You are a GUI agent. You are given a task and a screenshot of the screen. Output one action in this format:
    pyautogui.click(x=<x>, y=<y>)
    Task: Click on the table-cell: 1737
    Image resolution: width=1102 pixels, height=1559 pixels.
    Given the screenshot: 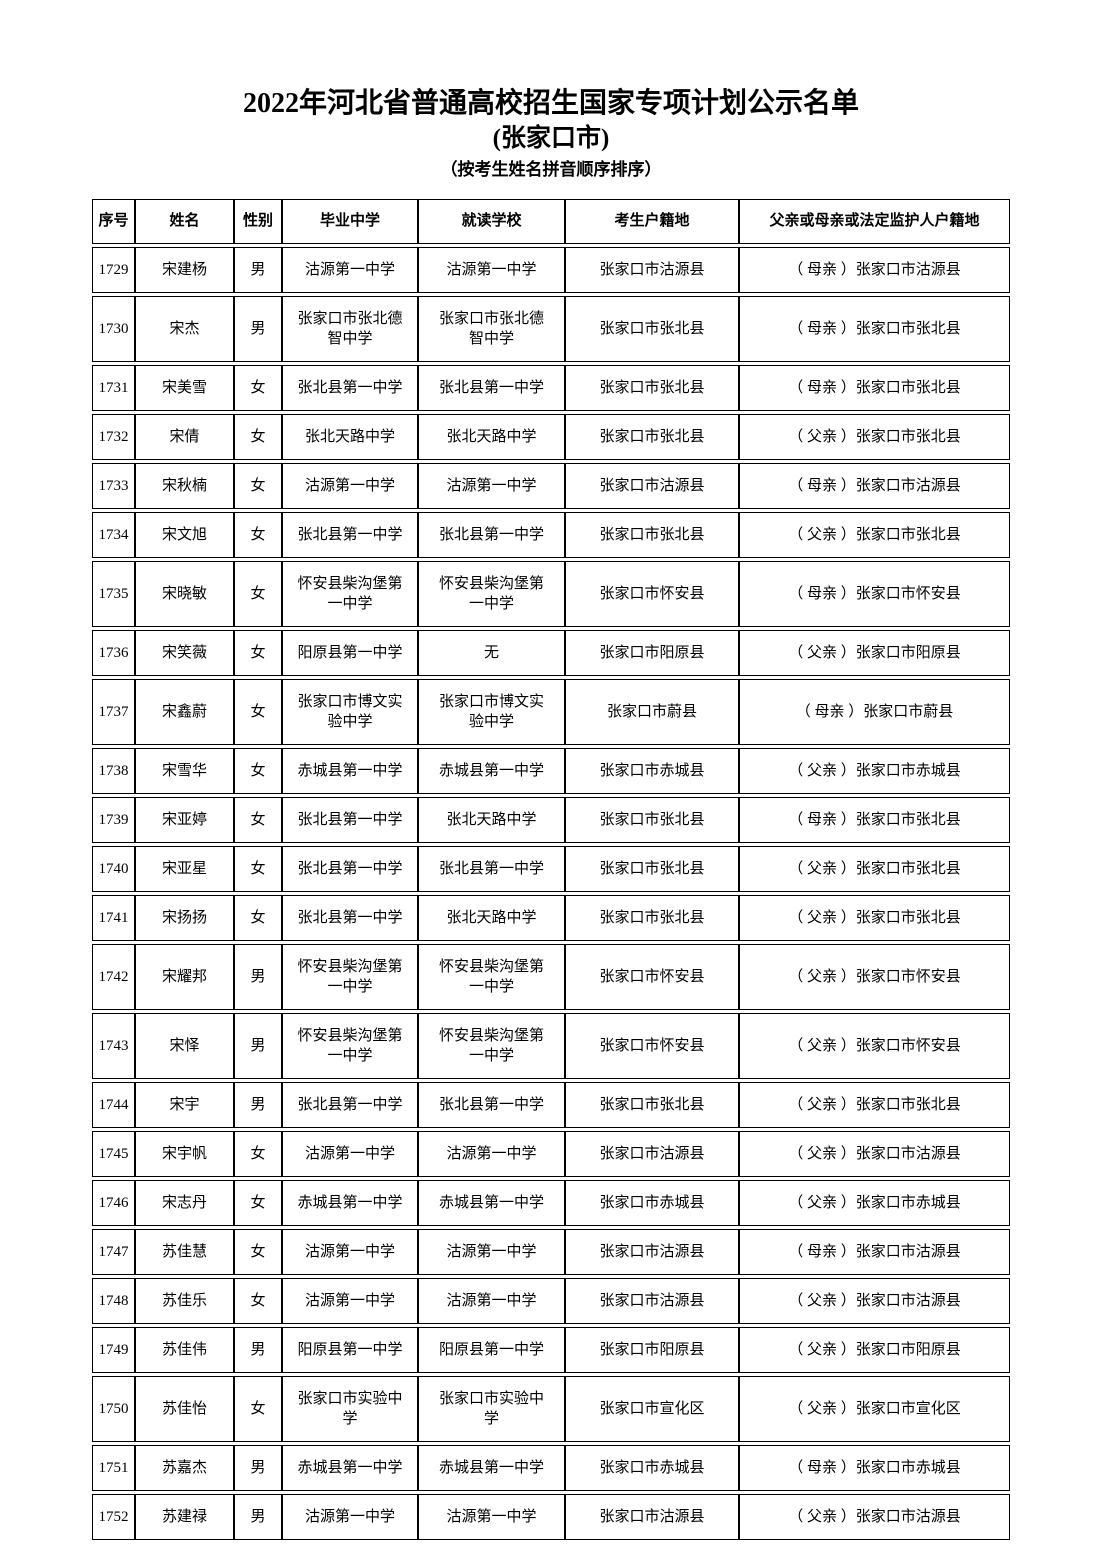 What is the action you would take?
    pyautogui.click(x=113, y=711)
    